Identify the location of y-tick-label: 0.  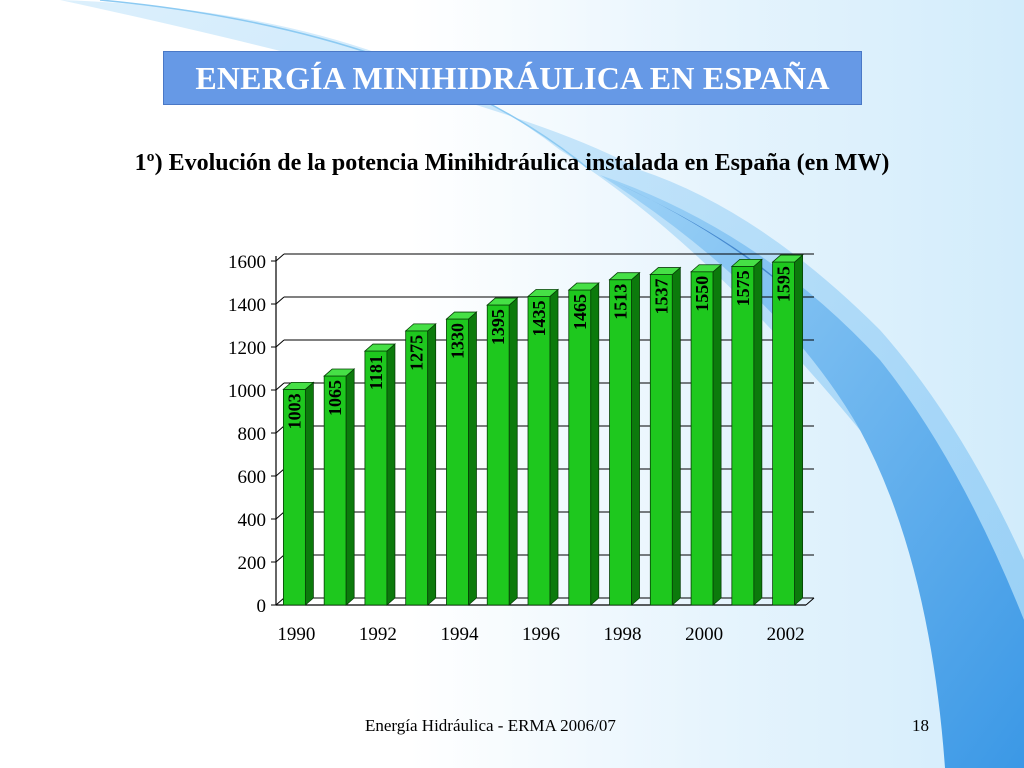
(262, 606).